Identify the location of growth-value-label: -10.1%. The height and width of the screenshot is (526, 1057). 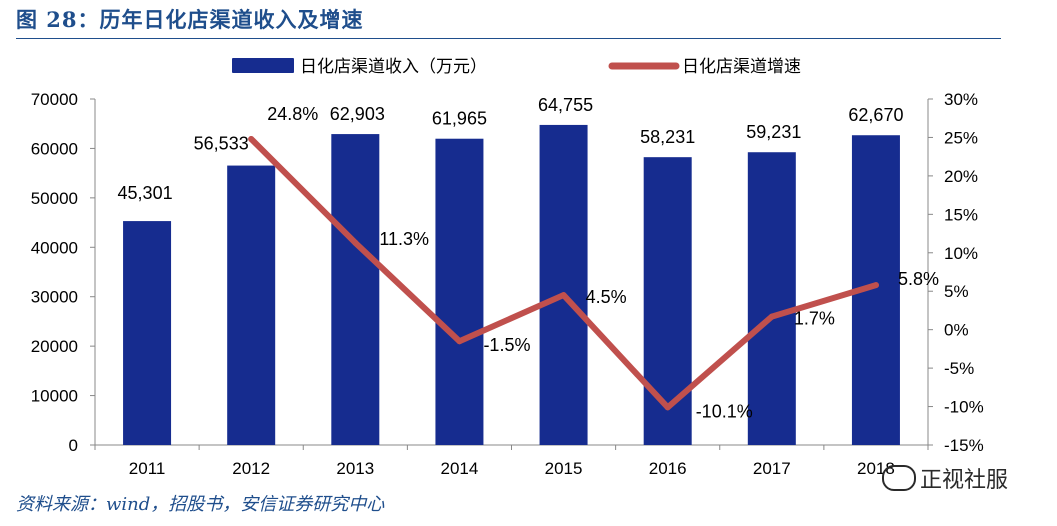
(724, 411).